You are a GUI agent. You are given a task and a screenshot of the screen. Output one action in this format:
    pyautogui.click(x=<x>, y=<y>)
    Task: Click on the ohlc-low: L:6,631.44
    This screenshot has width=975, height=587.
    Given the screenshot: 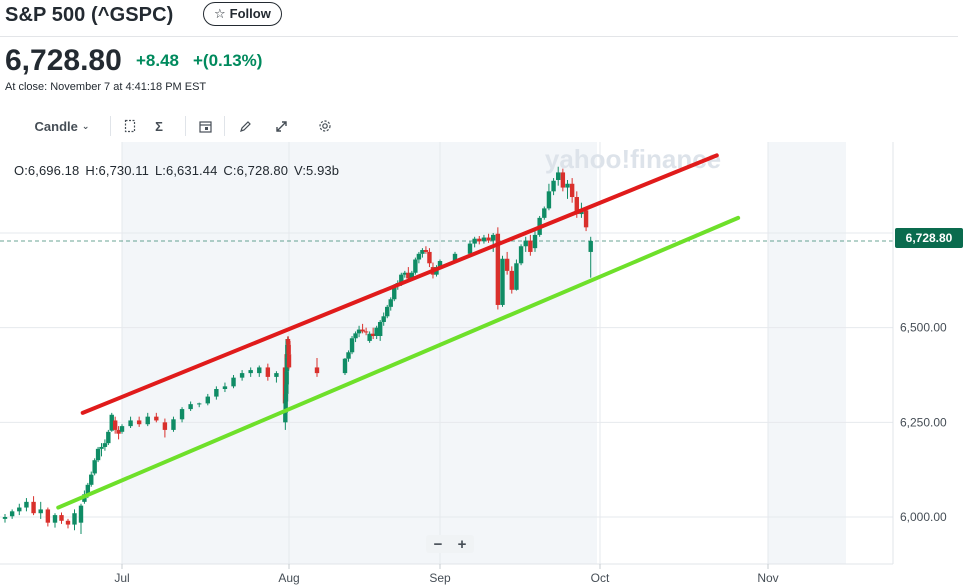 What is the action you would take?
    pyautogui.click(x=186, y=170)
    